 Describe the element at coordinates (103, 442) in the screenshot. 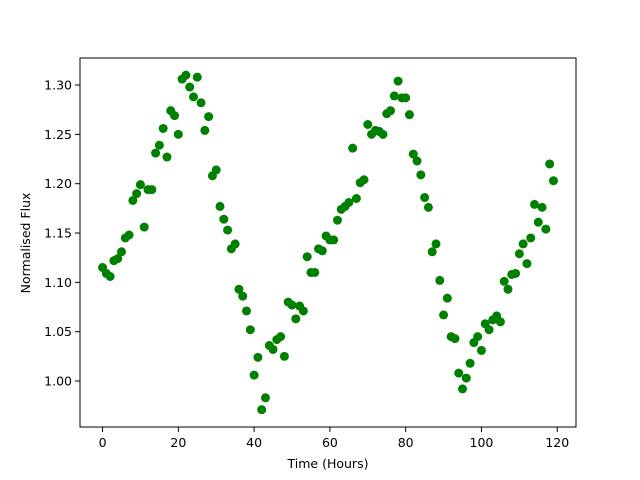

I see `x-tick-label: 0` at that location.